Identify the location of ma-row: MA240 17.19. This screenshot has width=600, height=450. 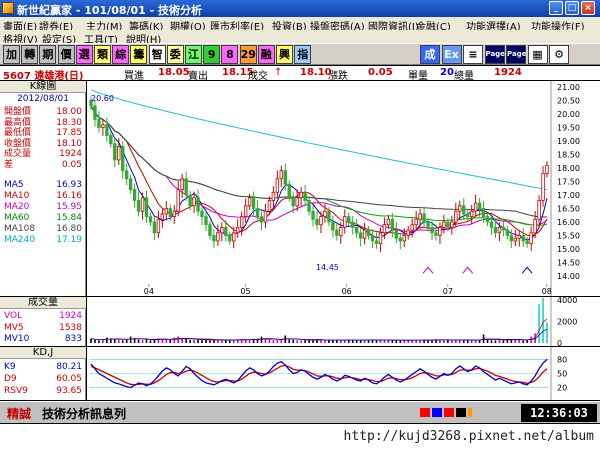
(43, 240).